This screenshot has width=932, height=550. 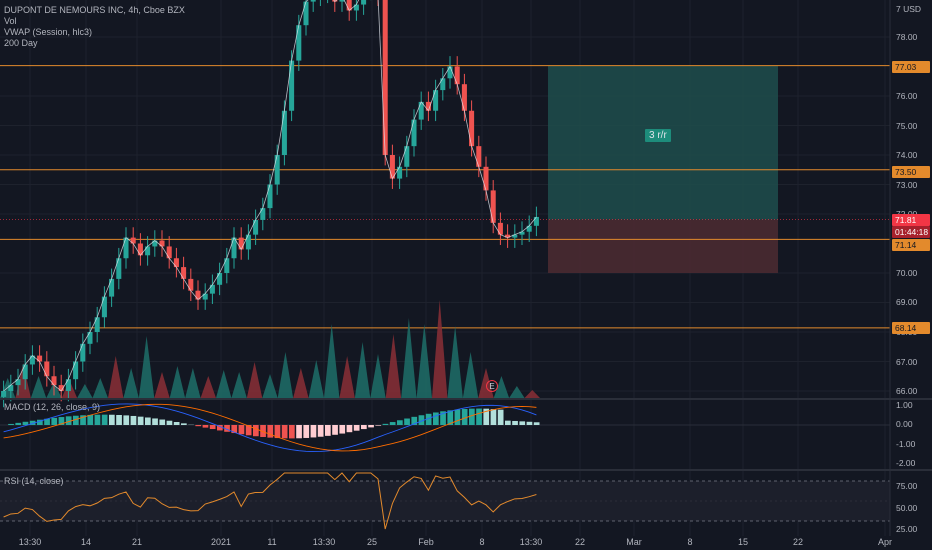 I want to click on time-axis-label: 13:30, so click(x=531, y=542).